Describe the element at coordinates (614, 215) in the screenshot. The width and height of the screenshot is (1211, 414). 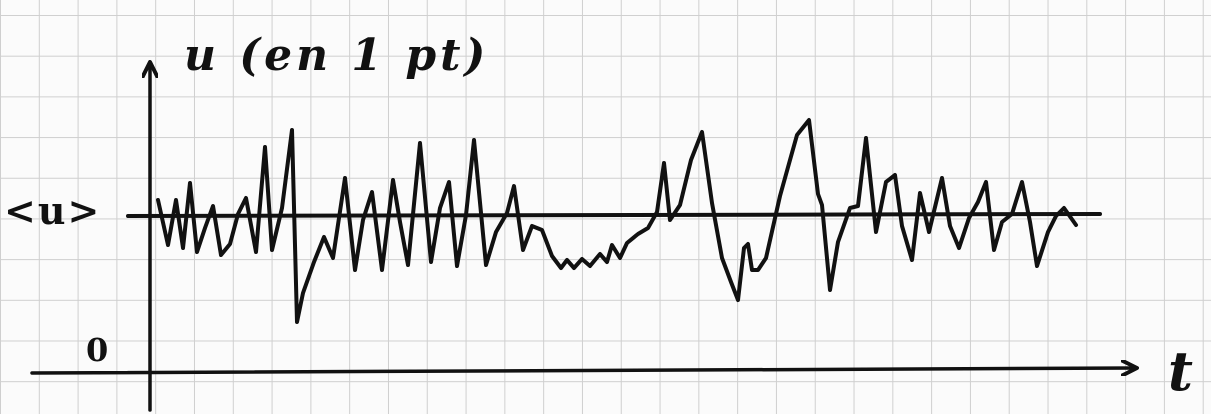
I see `mean-line` at that location.